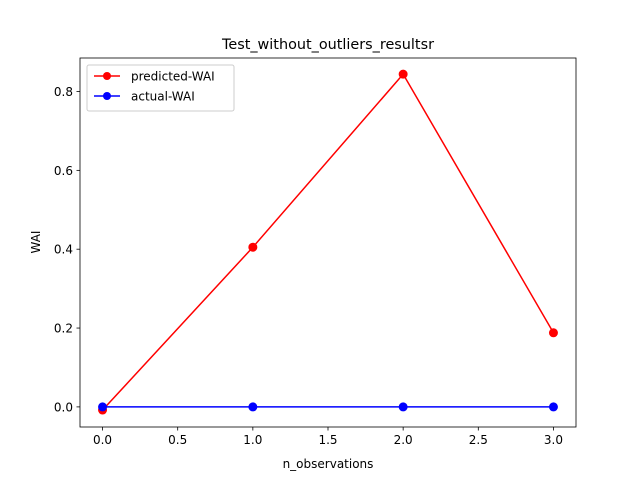 This screenshot has height=480, width=640. I want to click on y-tick-label: 0.6, so click(63, 171).